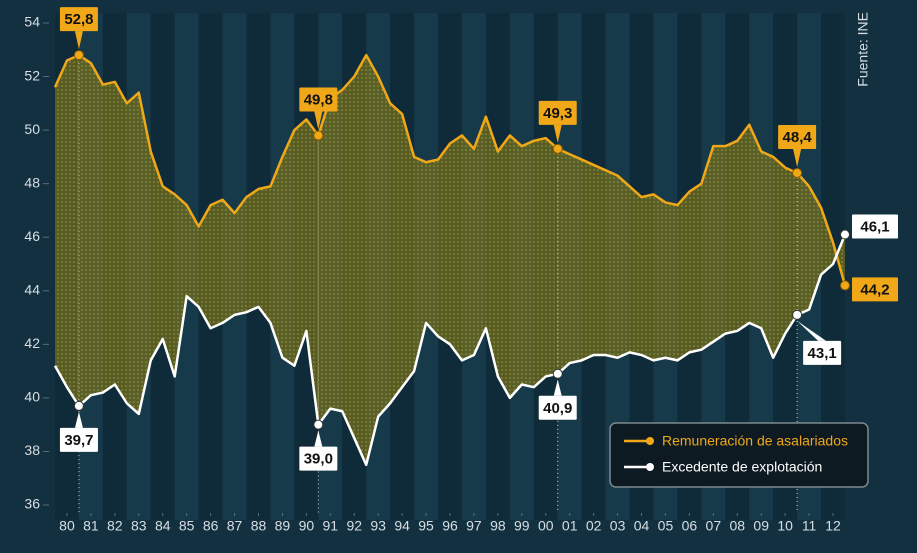 Image resolution: width=917 pixels, height=553 pixels. I want to click on y-tick-label: 42, so click(32, 343).